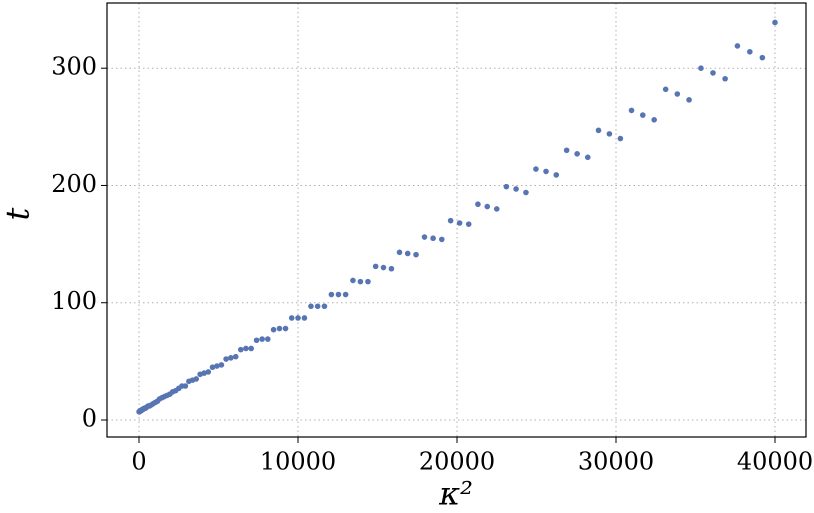  Describe the element at coordinates (775, 462) in the screenshot. I see `x-tick-label: 40000` at that location.